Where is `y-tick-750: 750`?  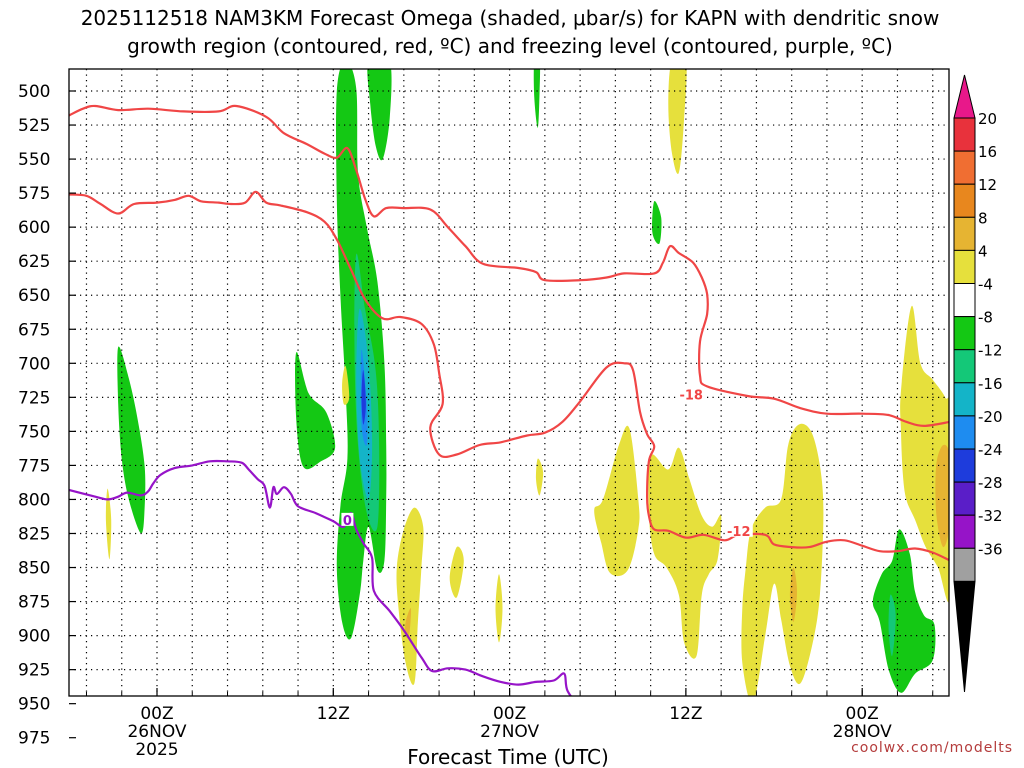 y-tick-750: 750 is located at coordinates (34, 432).